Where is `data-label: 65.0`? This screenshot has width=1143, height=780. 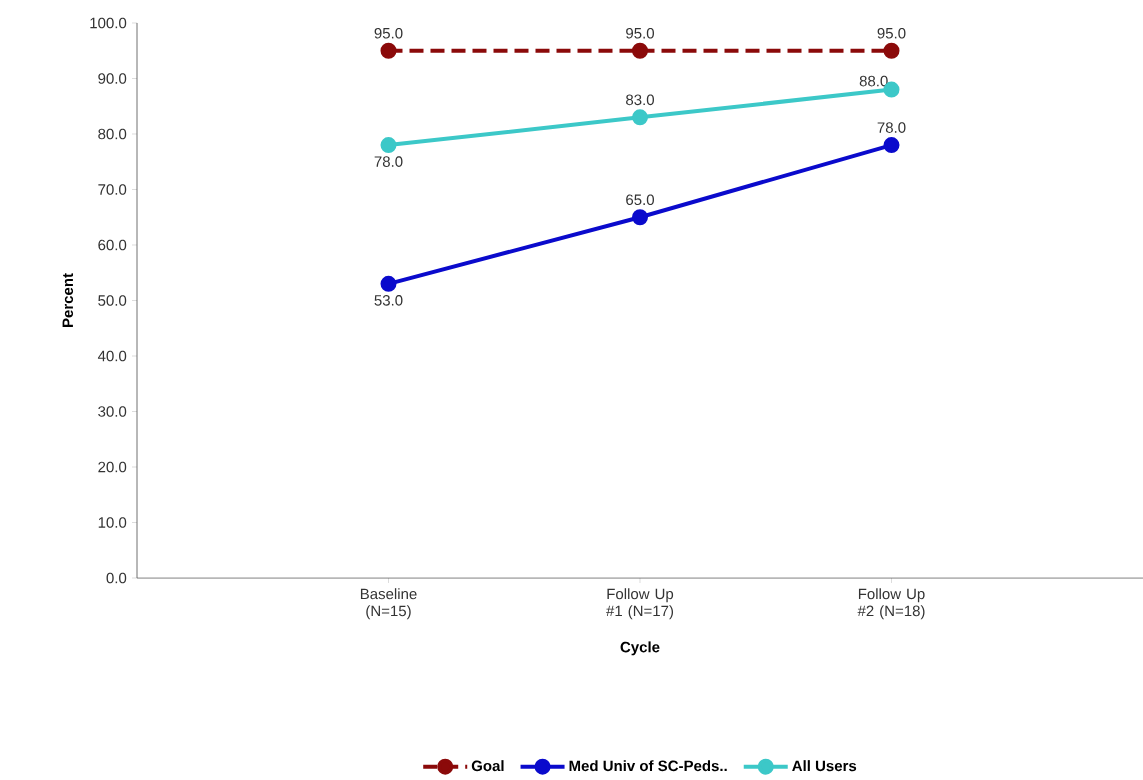 data-label: 65.0 is located at coordinates (640, 200).